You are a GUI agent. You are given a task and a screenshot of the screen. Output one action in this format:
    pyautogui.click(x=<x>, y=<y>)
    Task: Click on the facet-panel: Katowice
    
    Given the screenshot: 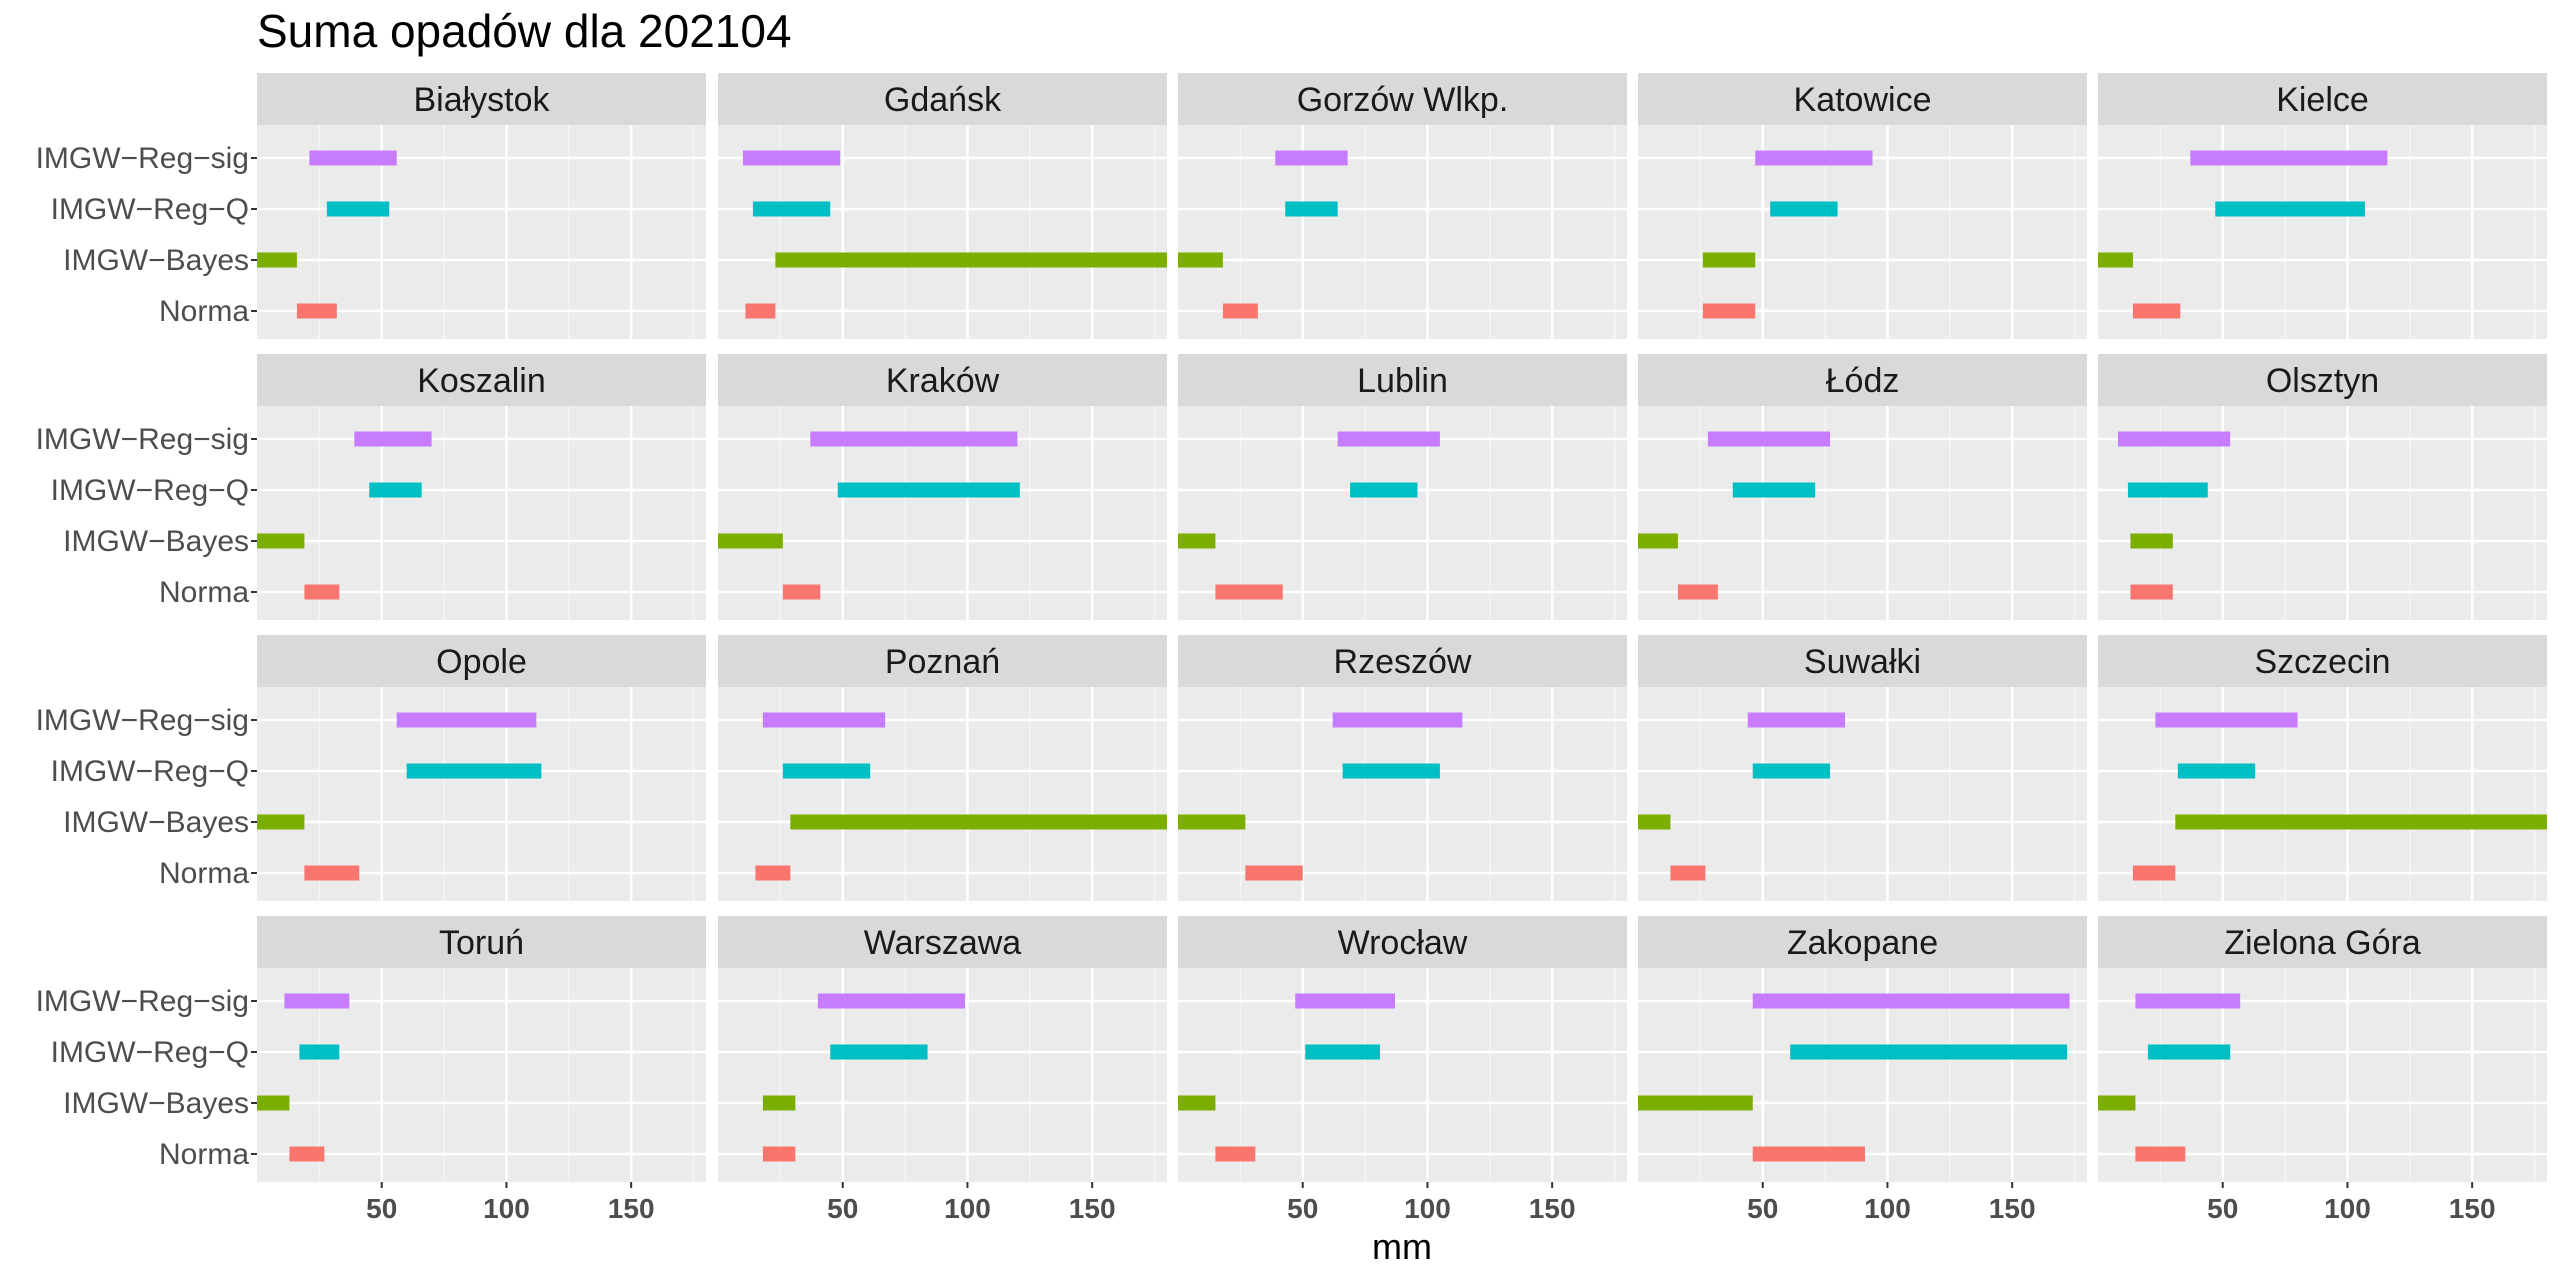 What is the action you would take?
    pyautogui.click(x=1862, y=206)
    